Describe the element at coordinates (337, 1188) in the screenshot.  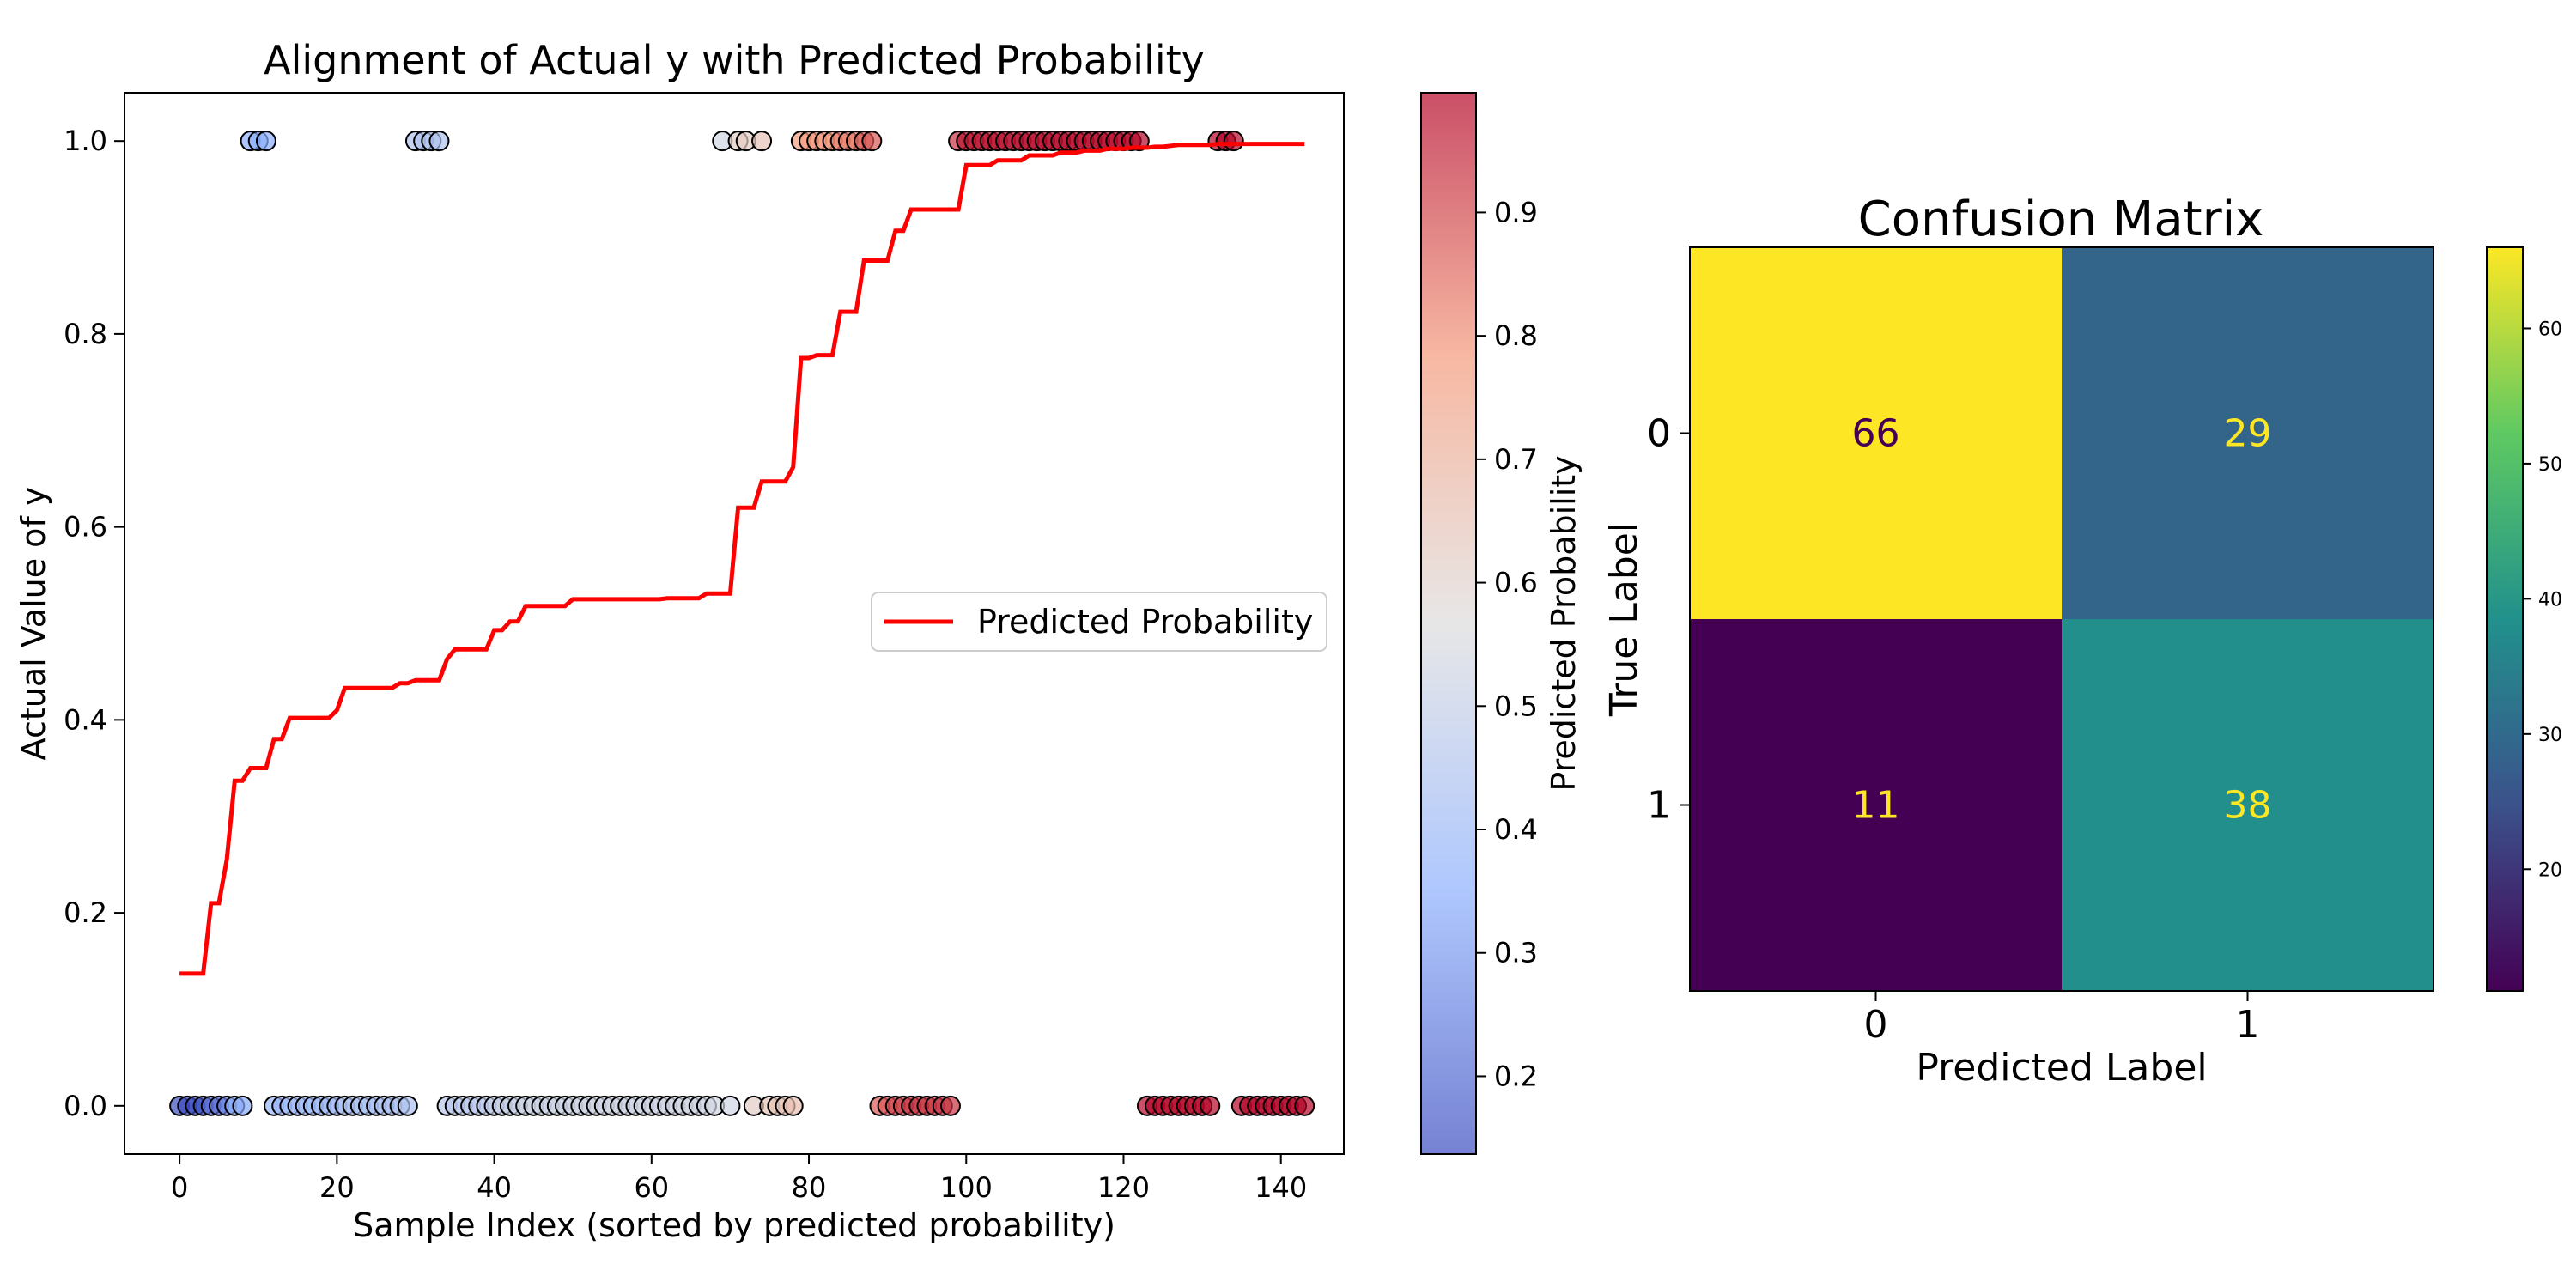
I see `x-tick-label: 20` at that location.